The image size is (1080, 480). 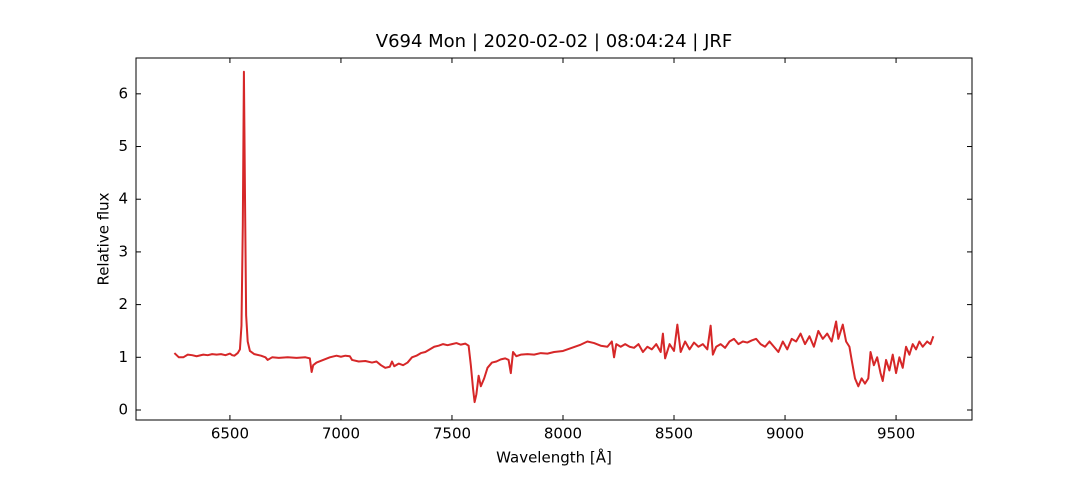 I want to click on x-tick-label: 9500, so click(x=896, y=434).